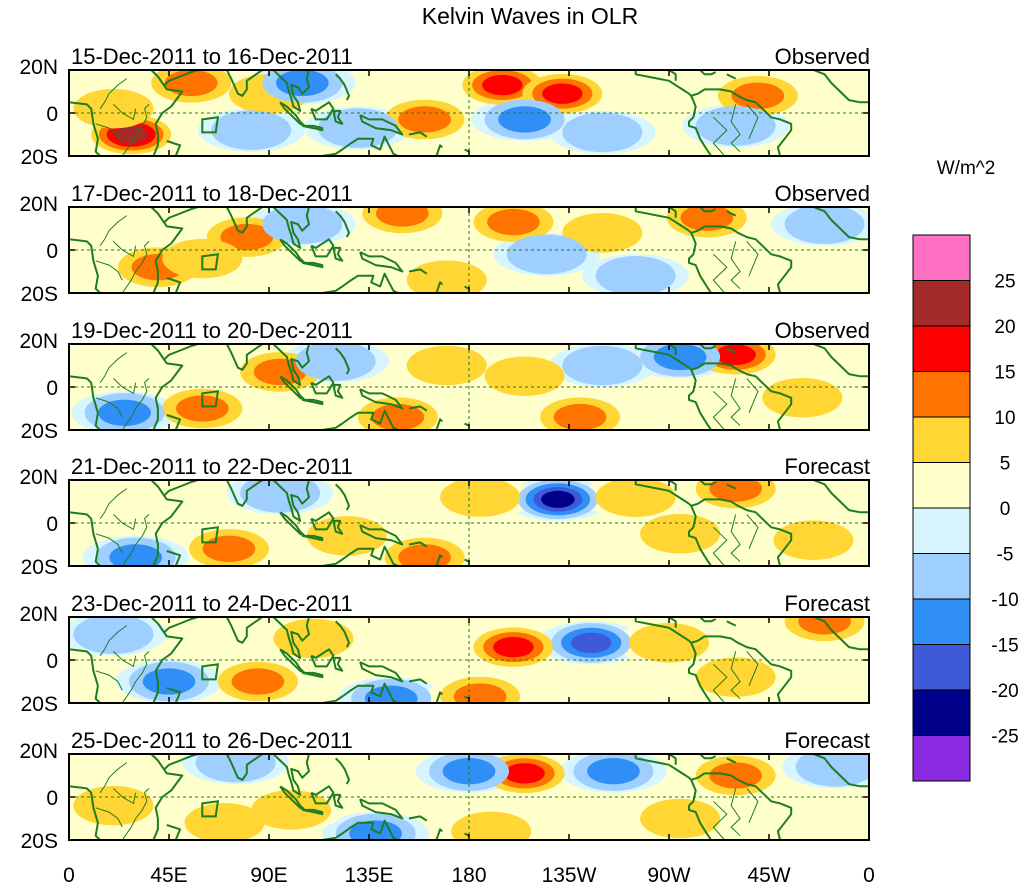  What do you see at coordinates (38, 751) in the screenshot?
I see `y-tick-label: 20N` at bounding box center [38, 751].